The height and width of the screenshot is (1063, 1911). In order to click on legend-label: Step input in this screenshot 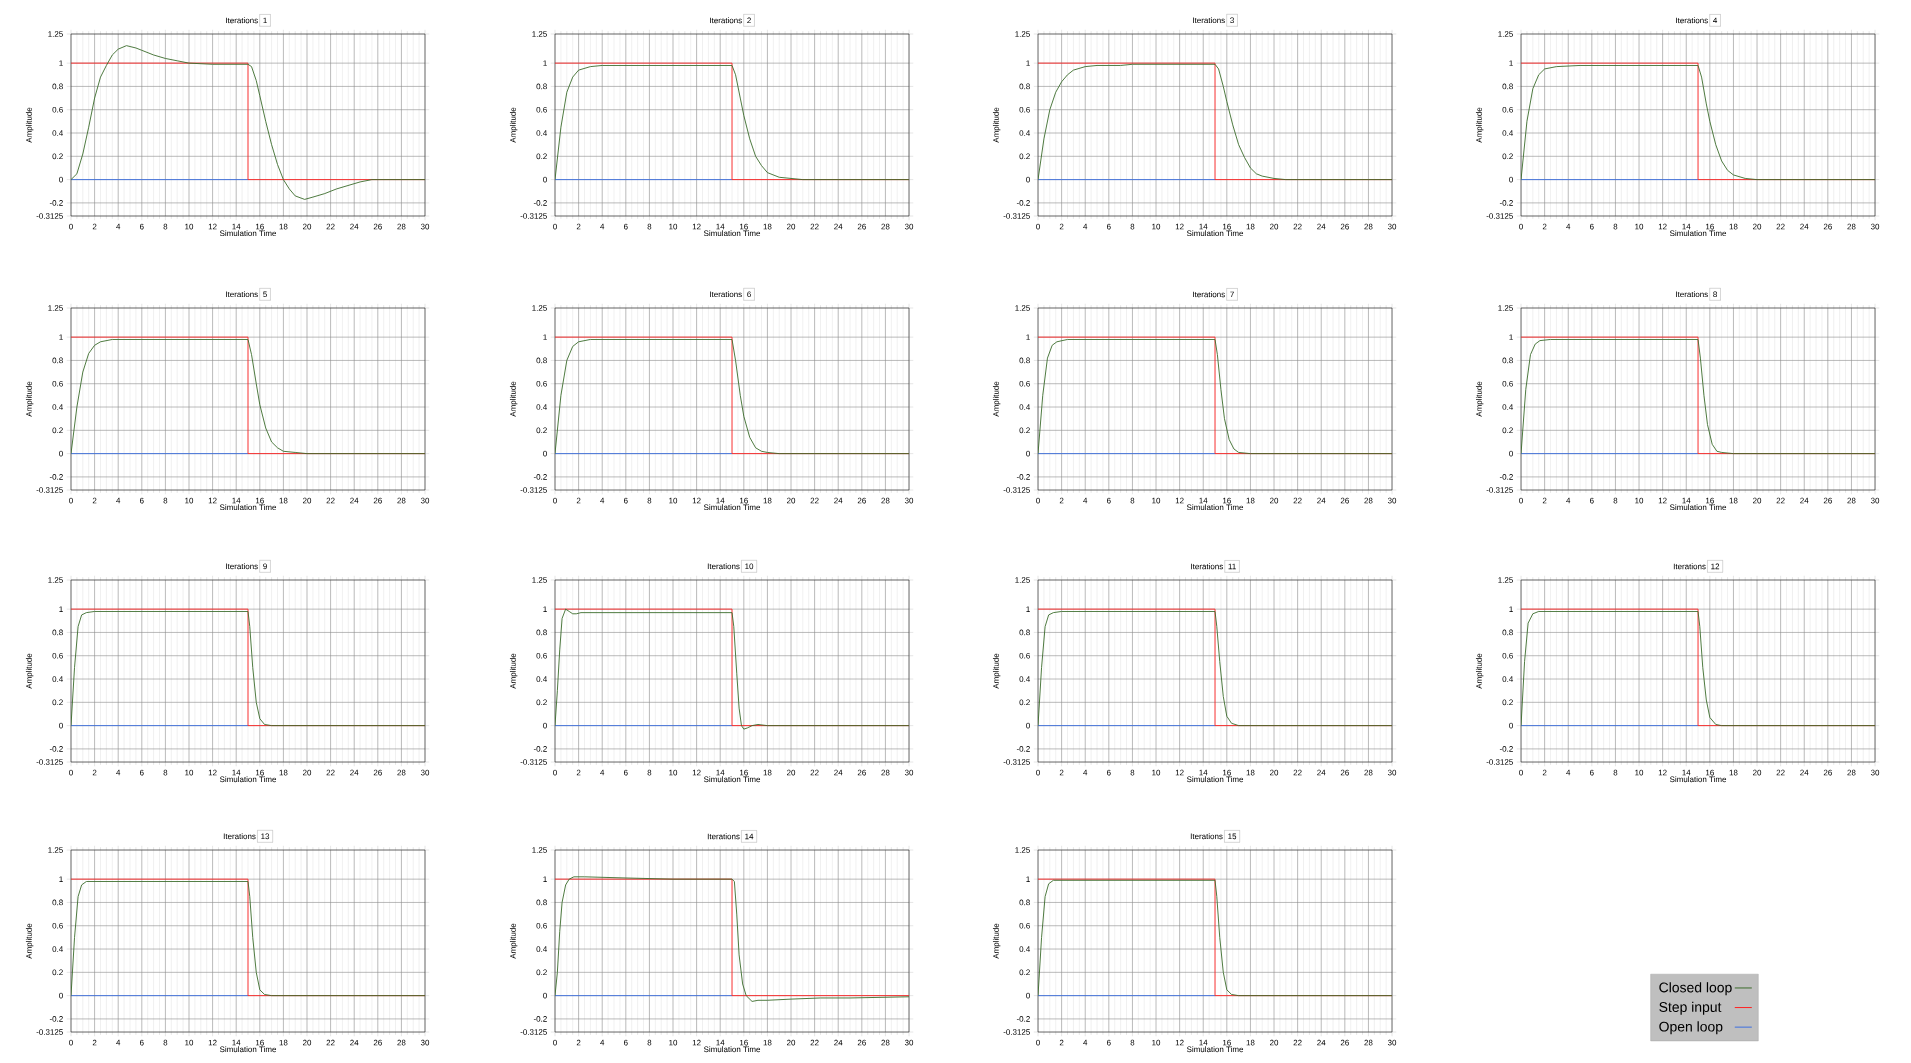, I will do `click(1690, 1008)`.